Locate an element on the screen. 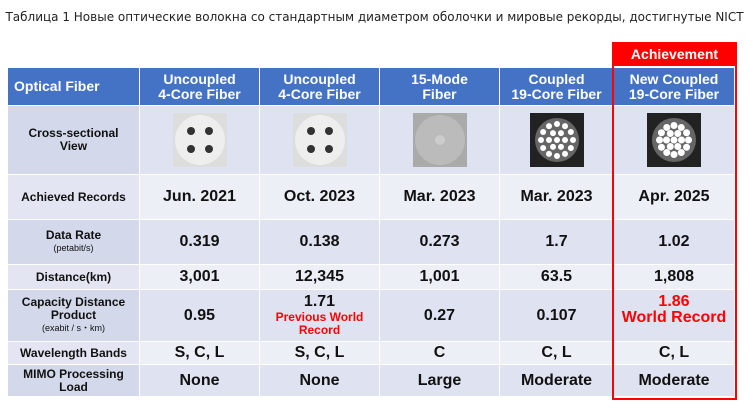  row-label: Data Rate (petabit/s) is located at coordinates (74, 242).